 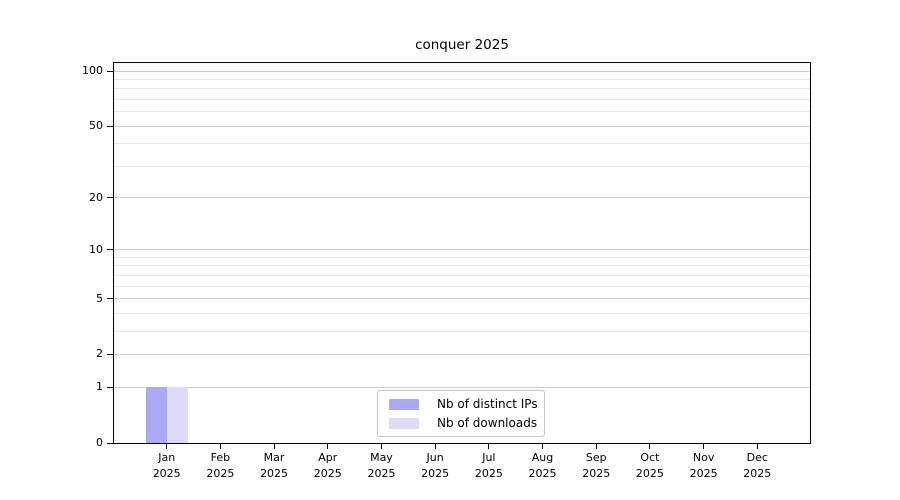 I want to click on y-axis-tick-label: 2, so click(x=99, y=354).